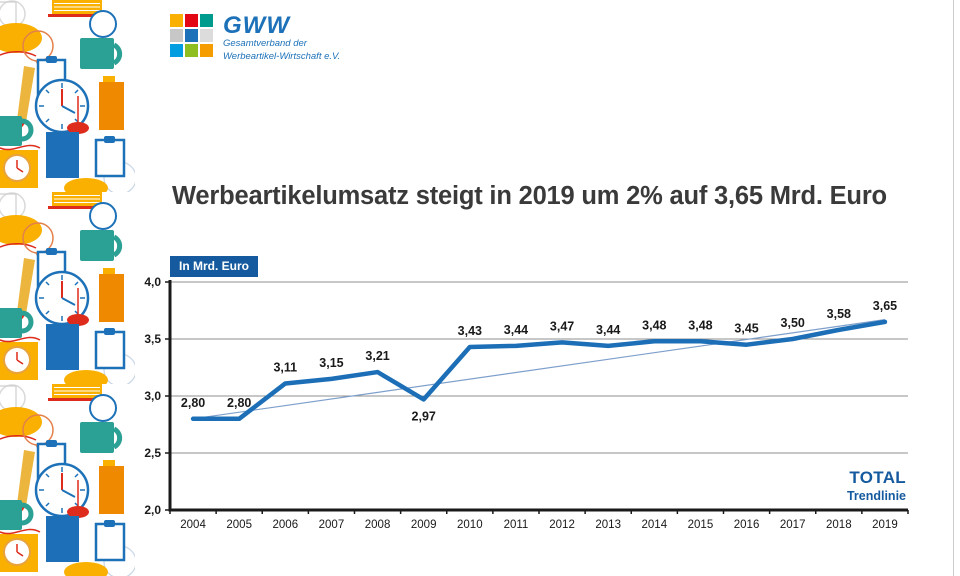  What do you see at coordinates (152, 396) in the screenshot?
I see `svg-text: 3,0` at bounding box center [152, 396].